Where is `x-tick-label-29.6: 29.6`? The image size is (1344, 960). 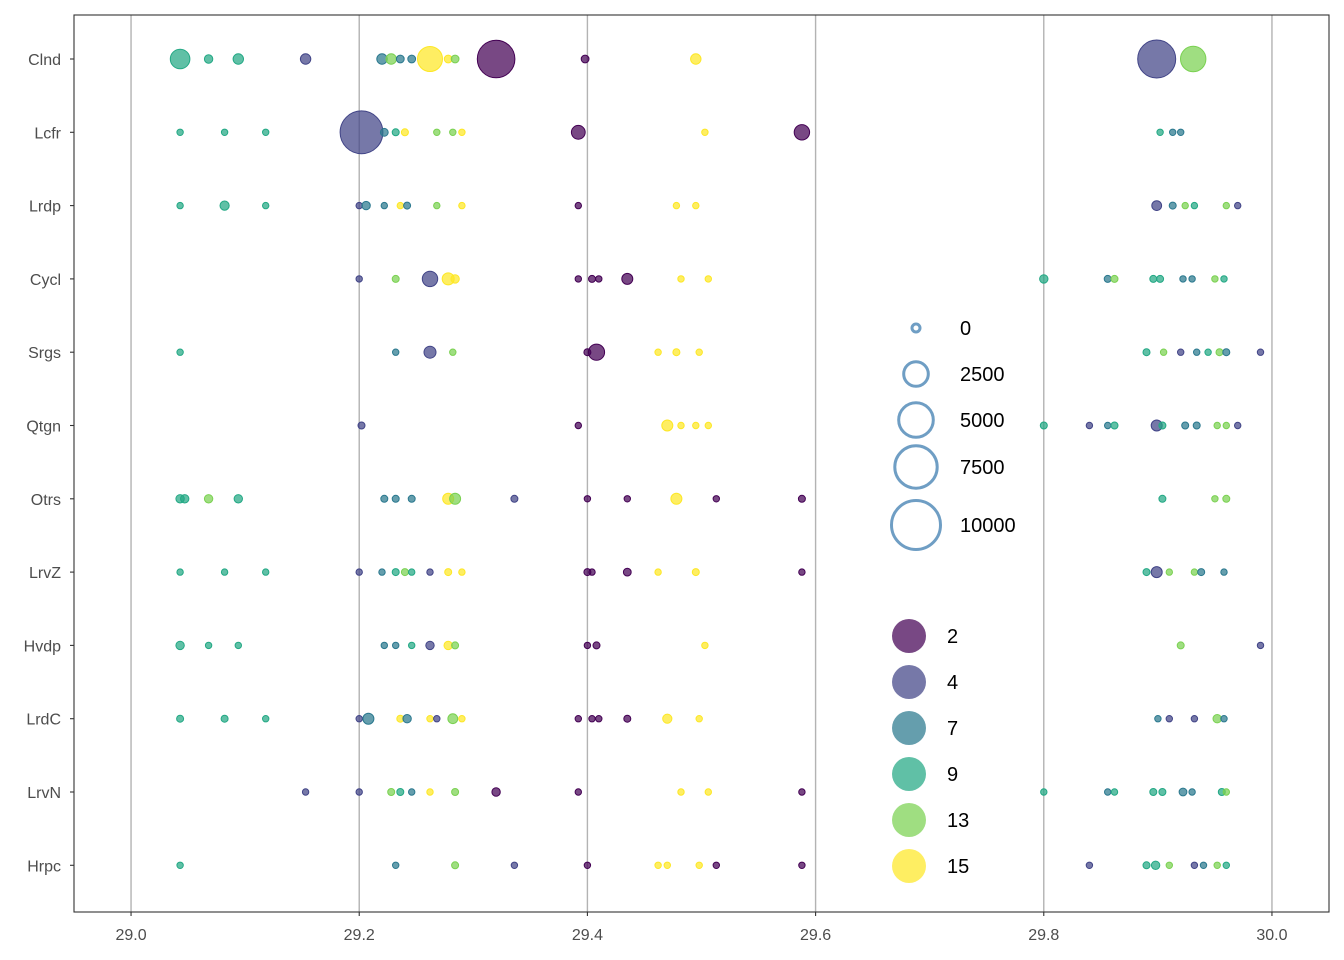 x-tick-label-29.6: 29.6 is located at coordinates (815, 935).